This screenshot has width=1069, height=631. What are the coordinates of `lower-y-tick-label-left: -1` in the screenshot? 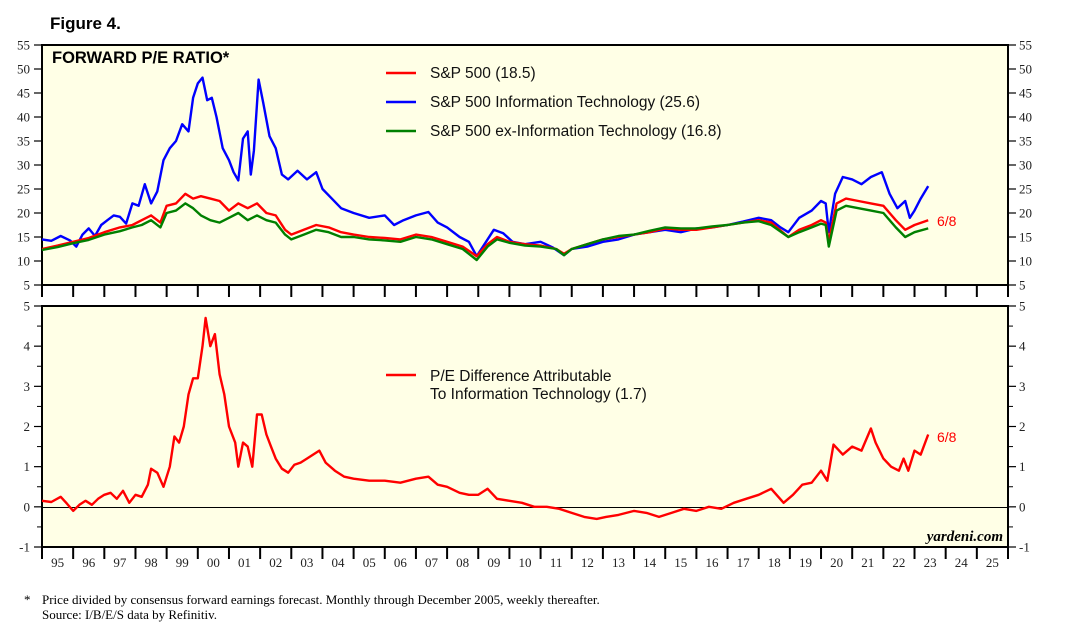 It's located at (24, 547).